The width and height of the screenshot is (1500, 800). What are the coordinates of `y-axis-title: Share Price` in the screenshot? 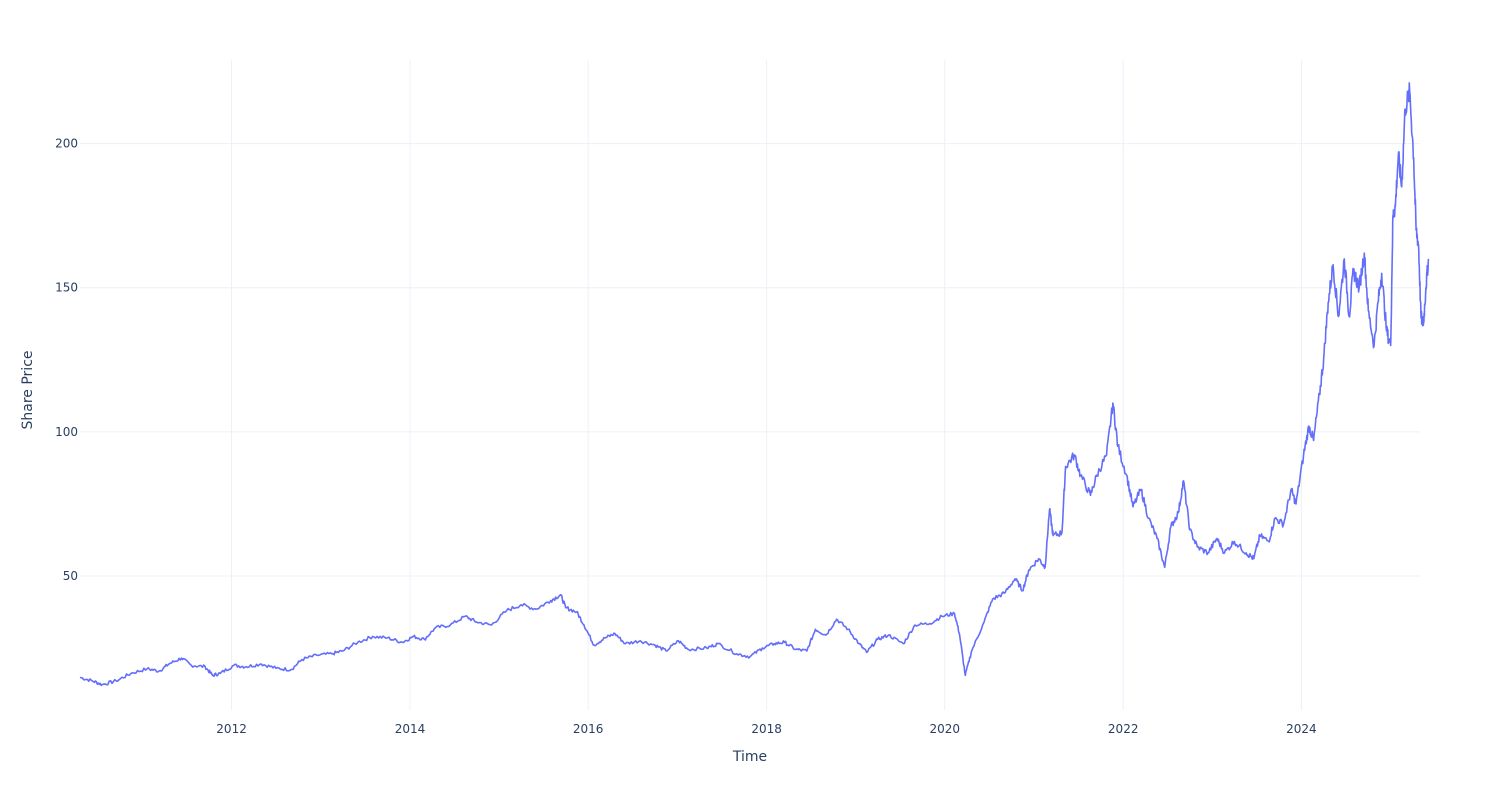 It's located at (28, 389).